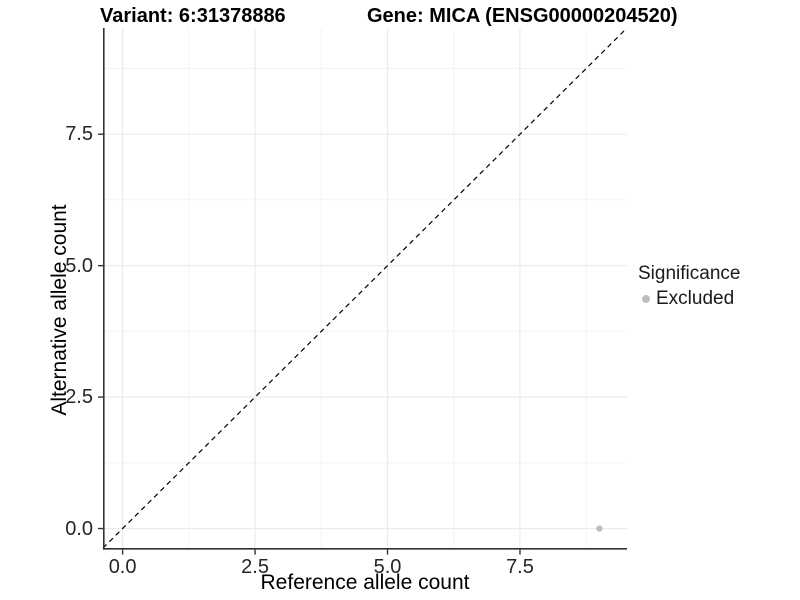  What do you see at coordinates (365, 582) in the screenshot?
I see `x-axis-title: Reference allele count` at bounding box center [365, 582].